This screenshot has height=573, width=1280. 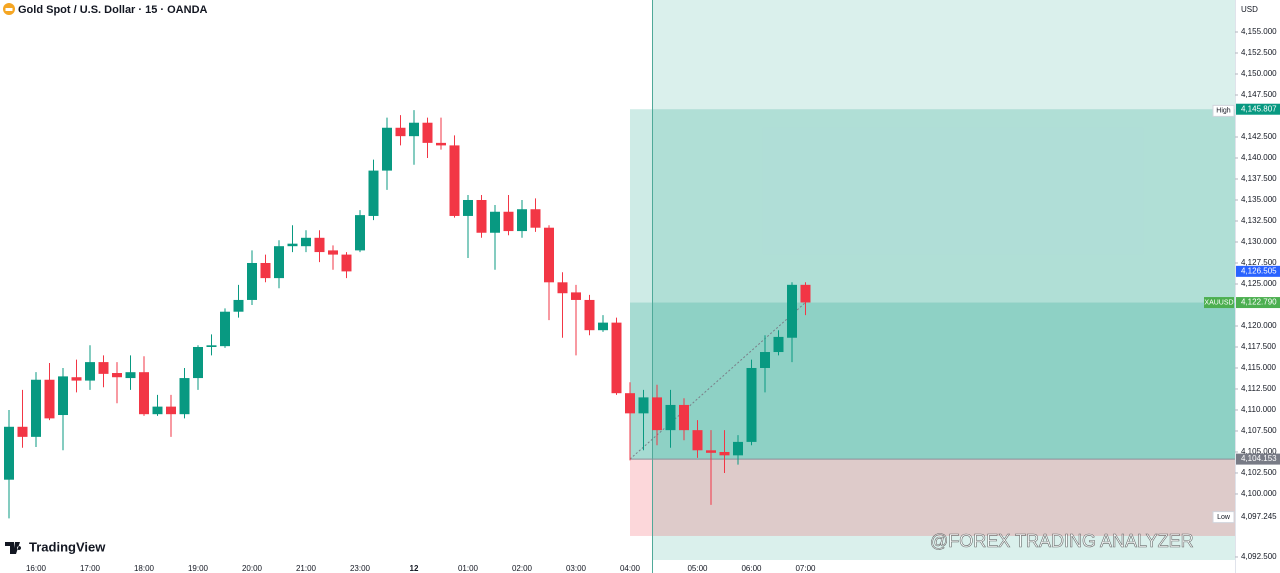 I want to click on logo-icon, so click(x=13, y=548).